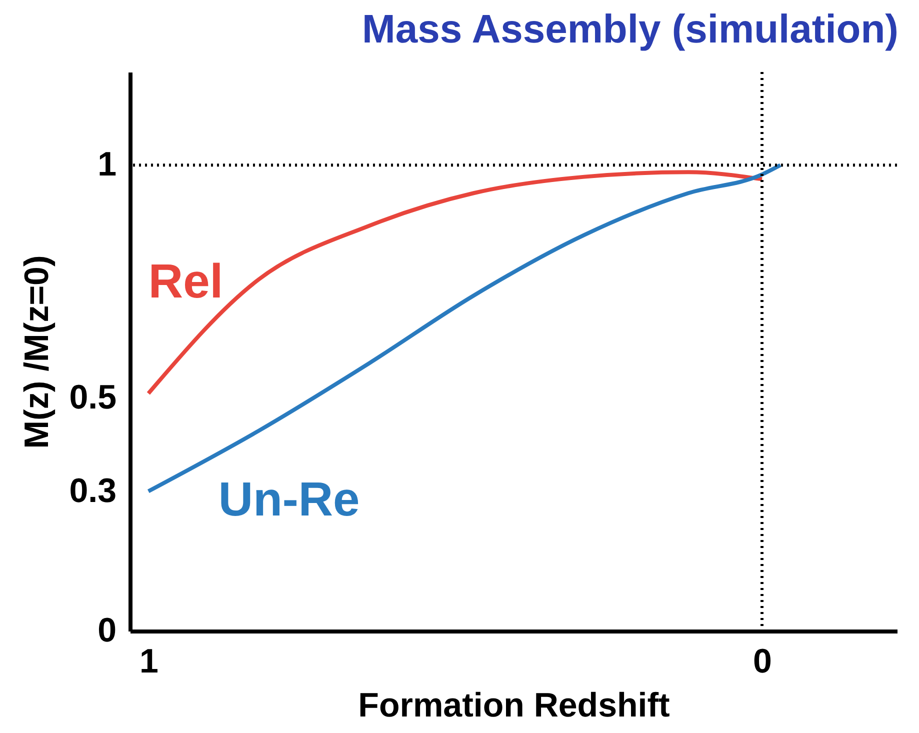 The width and height of the screenshot is (919, 733). What do you see at coordinates (92, 397) in the screenshot?
I see `y-tick-label: 0.5` at bounding box center [92, 397].